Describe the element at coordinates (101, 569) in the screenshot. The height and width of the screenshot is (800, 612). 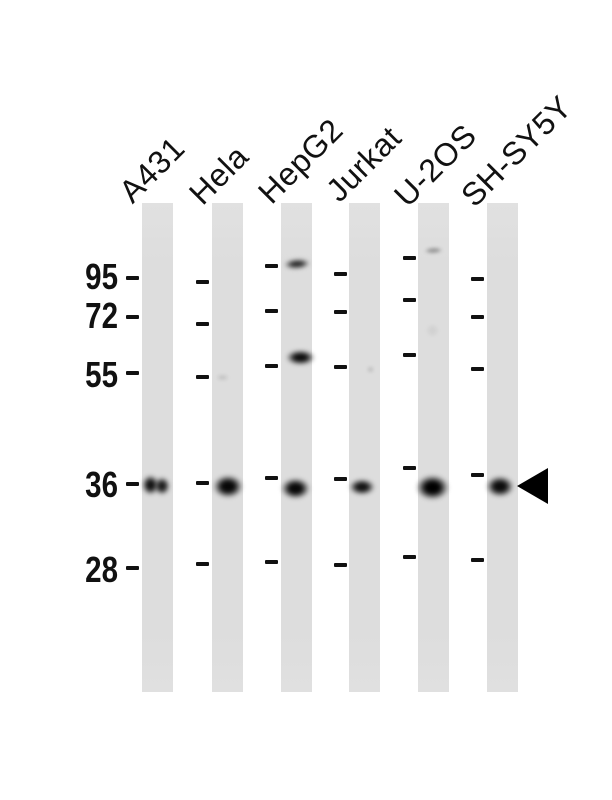
I see `mw-marker-label: 28` at that location.